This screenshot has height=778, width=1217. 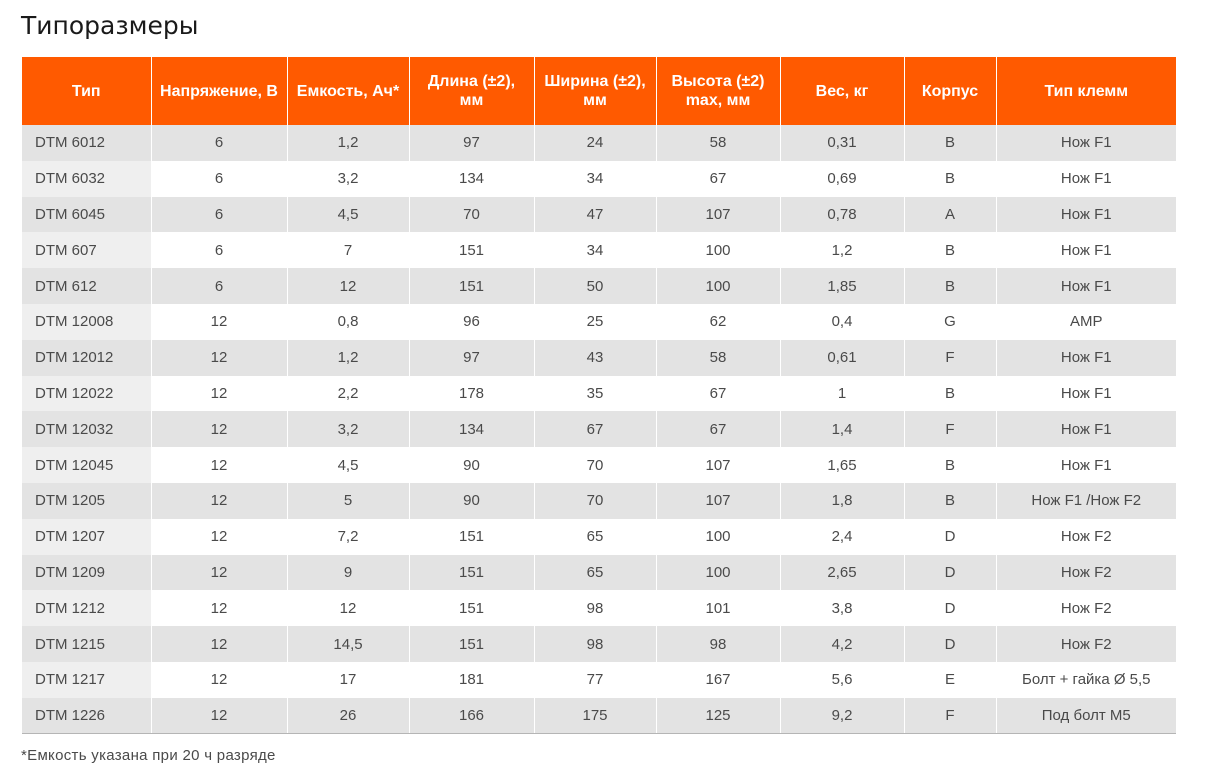 I want to click on table-cell: 2,65, so click(x=842, y=572).